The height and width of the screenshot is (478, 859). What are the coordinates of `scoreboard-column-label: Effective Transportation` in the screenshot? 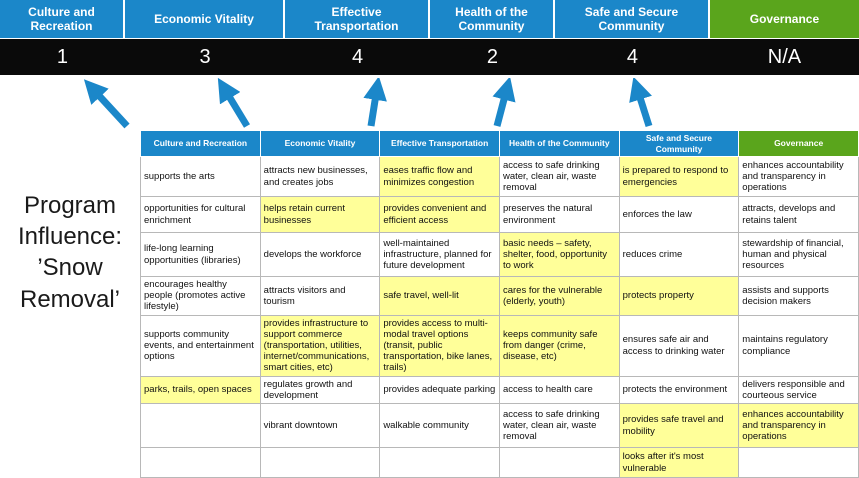 It's located at (356, 18).